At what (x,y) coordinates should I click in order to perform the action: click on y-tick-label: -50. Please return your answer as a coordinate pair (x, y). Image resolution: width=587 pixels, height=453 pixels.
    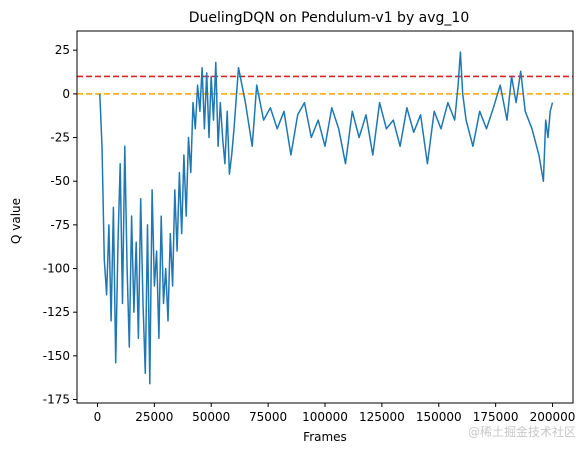
    Looking at the image, I should click on (60, 181).